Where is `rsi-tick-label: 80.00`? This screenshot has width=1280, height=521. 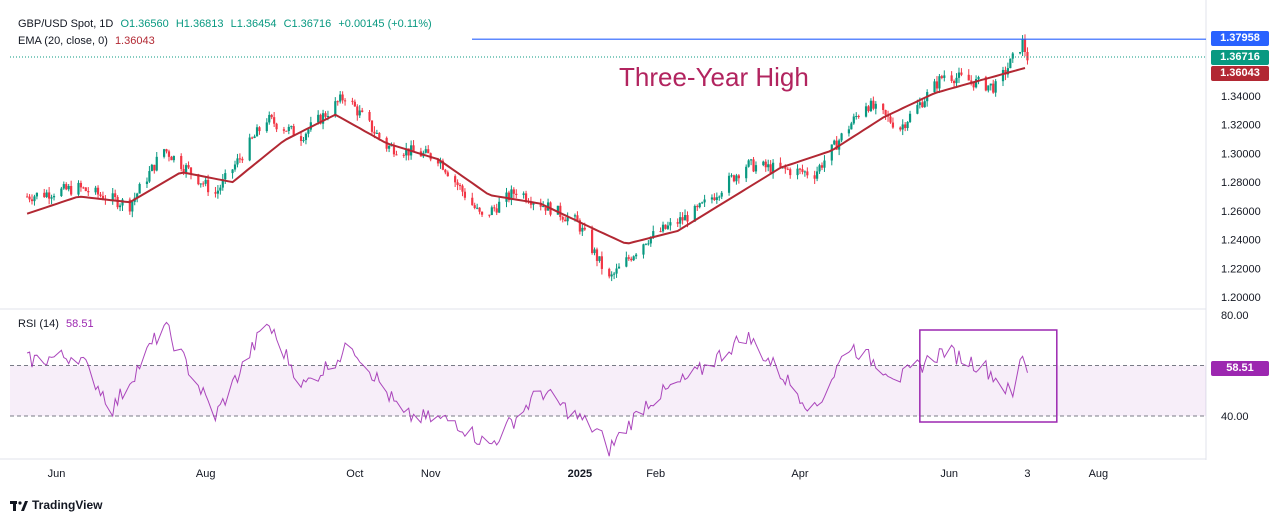
rsi-tick-label: 80.00 is located at coordinates (1235, 316).